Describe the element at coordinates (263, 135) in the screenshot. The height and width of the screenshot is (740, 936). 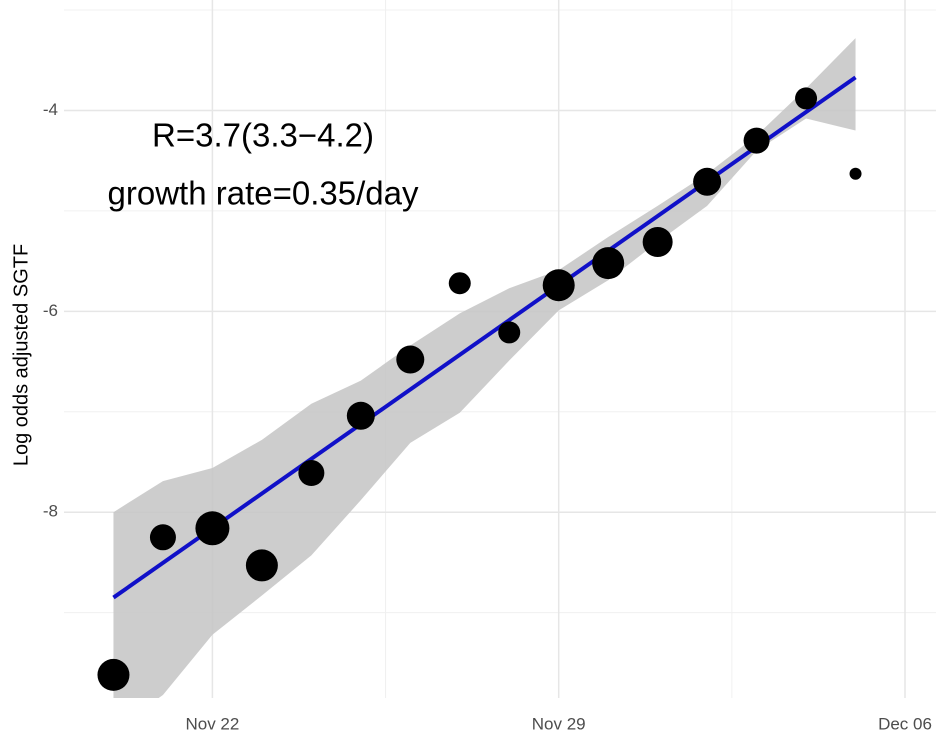
I see `annotation: R=3.7(3.3−4.2)` at that location.